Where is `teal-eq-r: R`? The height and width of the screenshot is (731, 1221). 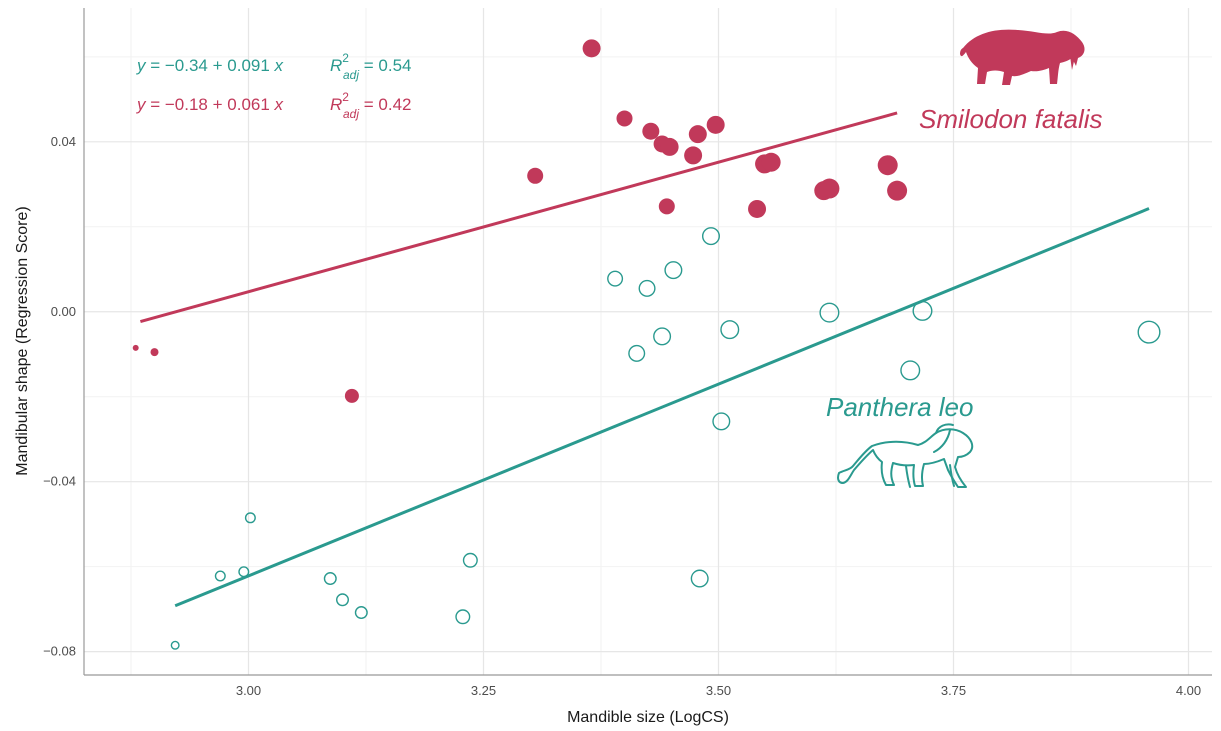 teal-eq-r: R is located at coordinates (336, 65).